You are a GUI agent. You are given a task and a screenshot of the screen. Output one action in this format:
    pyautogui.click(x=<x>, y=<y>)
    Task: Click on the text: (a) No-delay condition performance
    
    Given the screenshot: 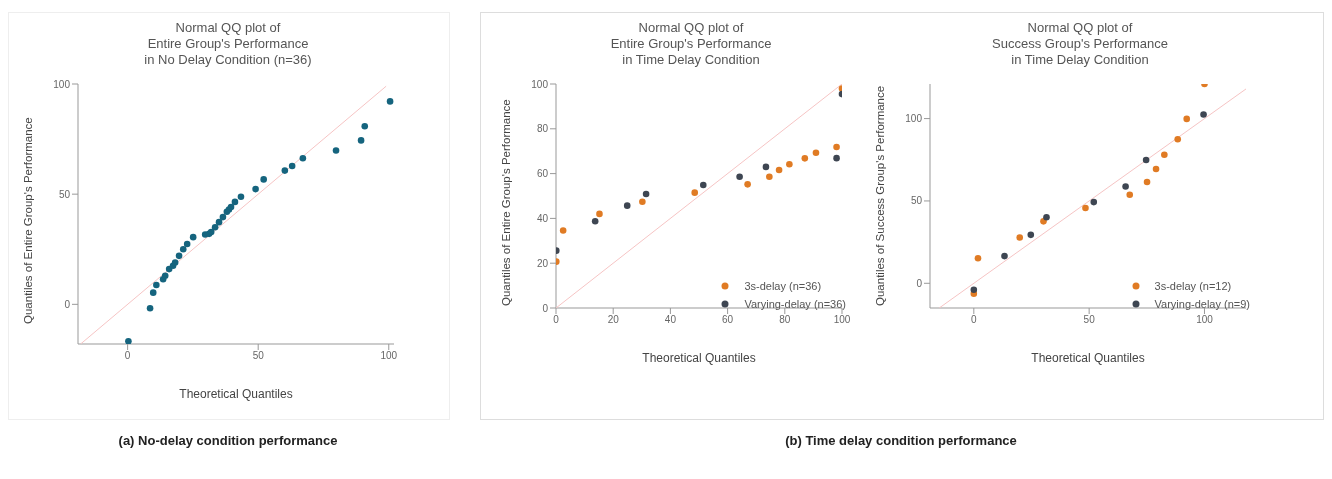 What is the action you would take?
    pyautogui.click(x=228, y=440)
    